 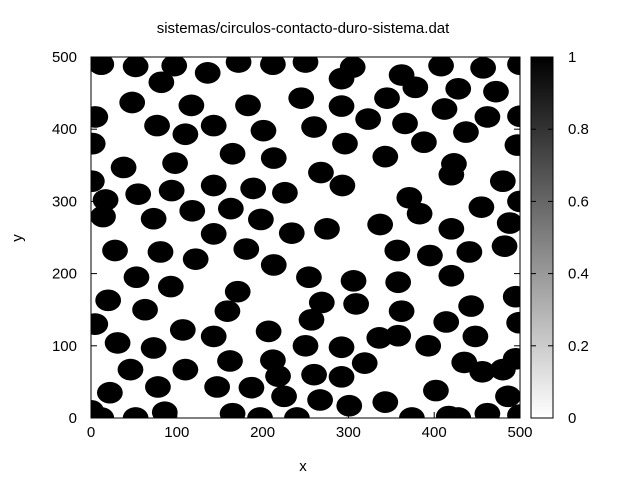 What do you see at coordinates (262, 432) in the screenshot?
I see `x-tick-label: 200` at bounding box center [262, 432].